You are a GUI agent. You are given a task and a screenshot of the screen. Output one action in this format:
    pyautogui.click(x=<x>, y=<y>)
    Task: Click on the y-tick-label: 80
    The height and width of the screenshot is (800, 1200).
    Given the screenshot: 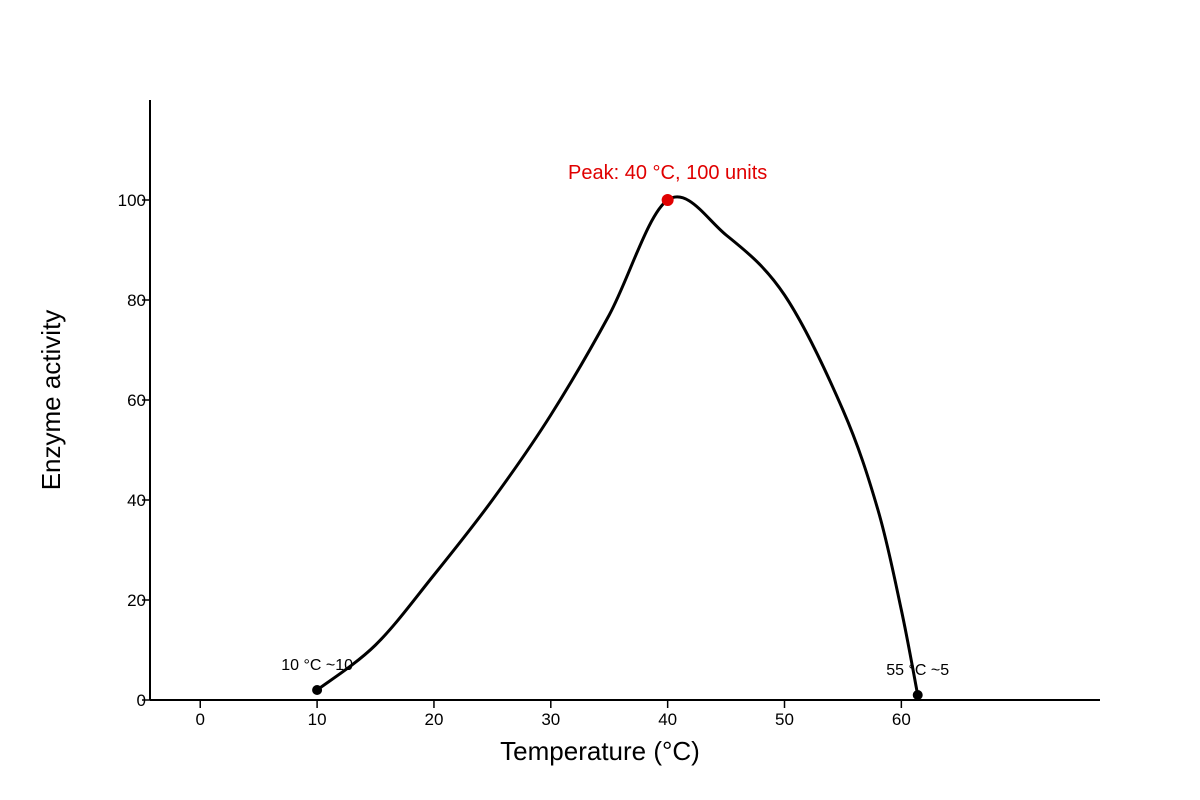 What is the action you would take?
    pyautogui.click(x=136, y=300)
    